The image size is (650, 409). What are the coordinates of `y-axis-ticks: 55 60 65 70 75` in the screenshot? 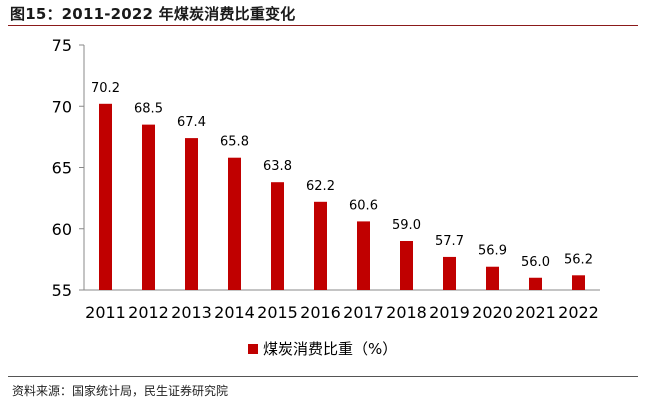 It's located at (68, 168).